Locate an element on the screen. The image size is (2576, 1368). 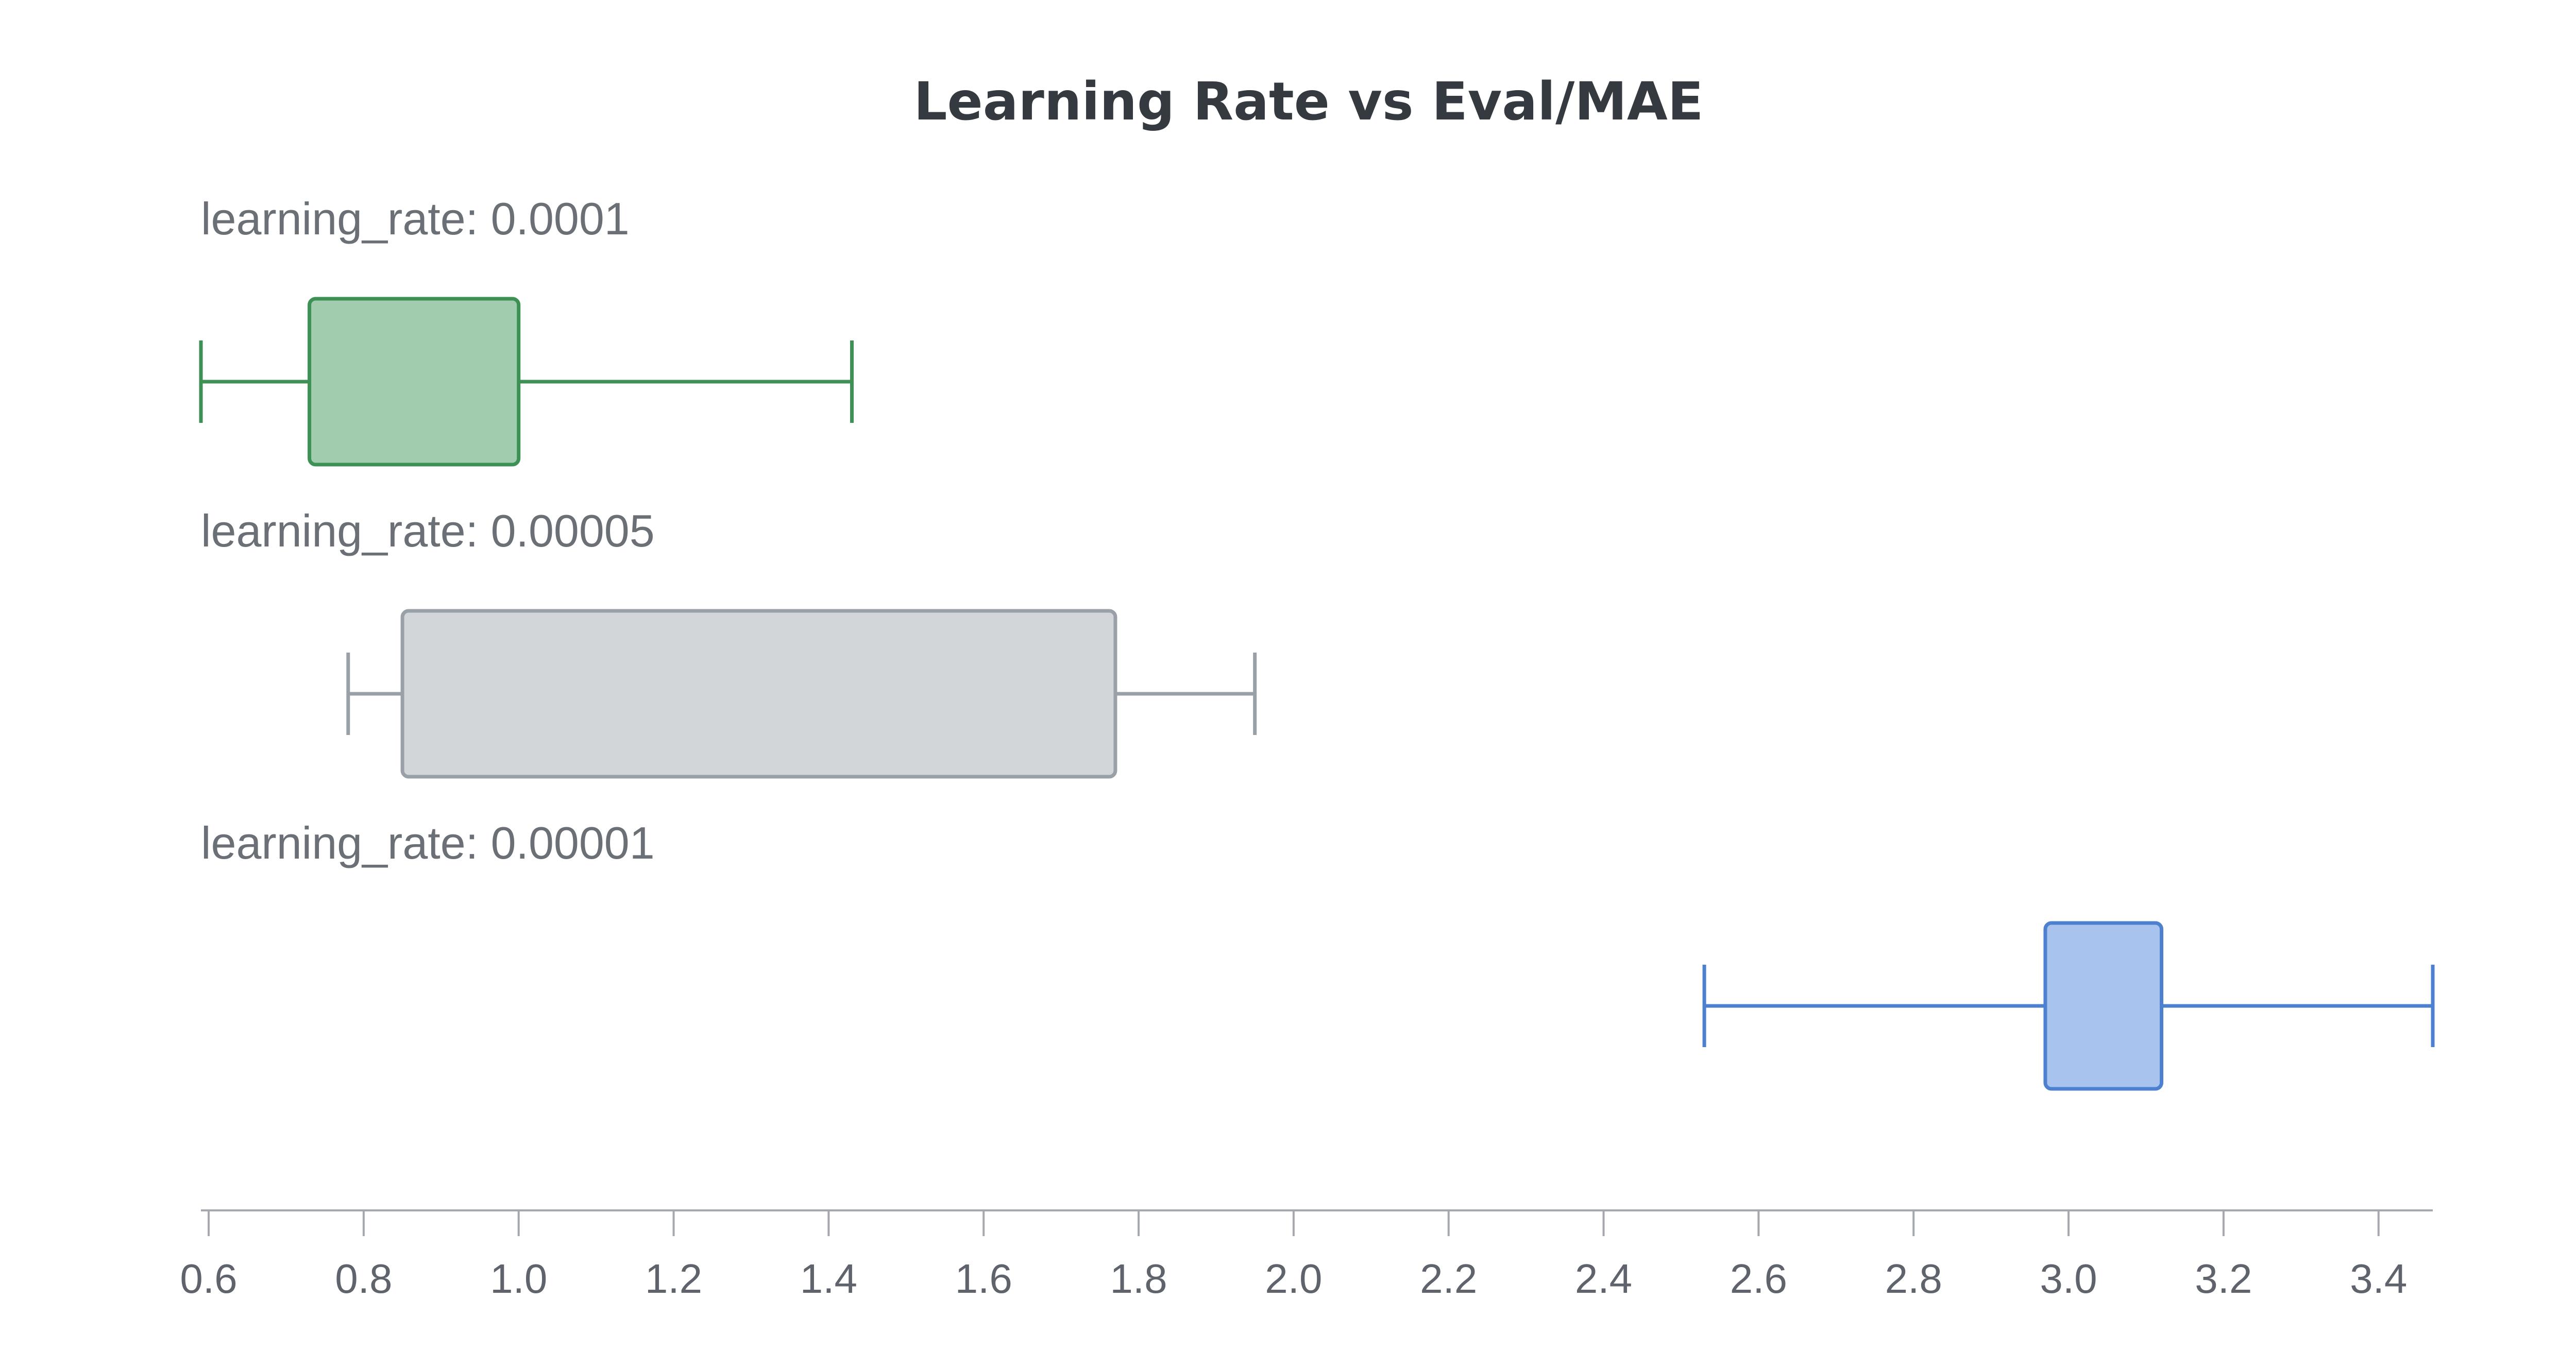
x-tick-label: 1.0 is located at coordinates (518, 1279).